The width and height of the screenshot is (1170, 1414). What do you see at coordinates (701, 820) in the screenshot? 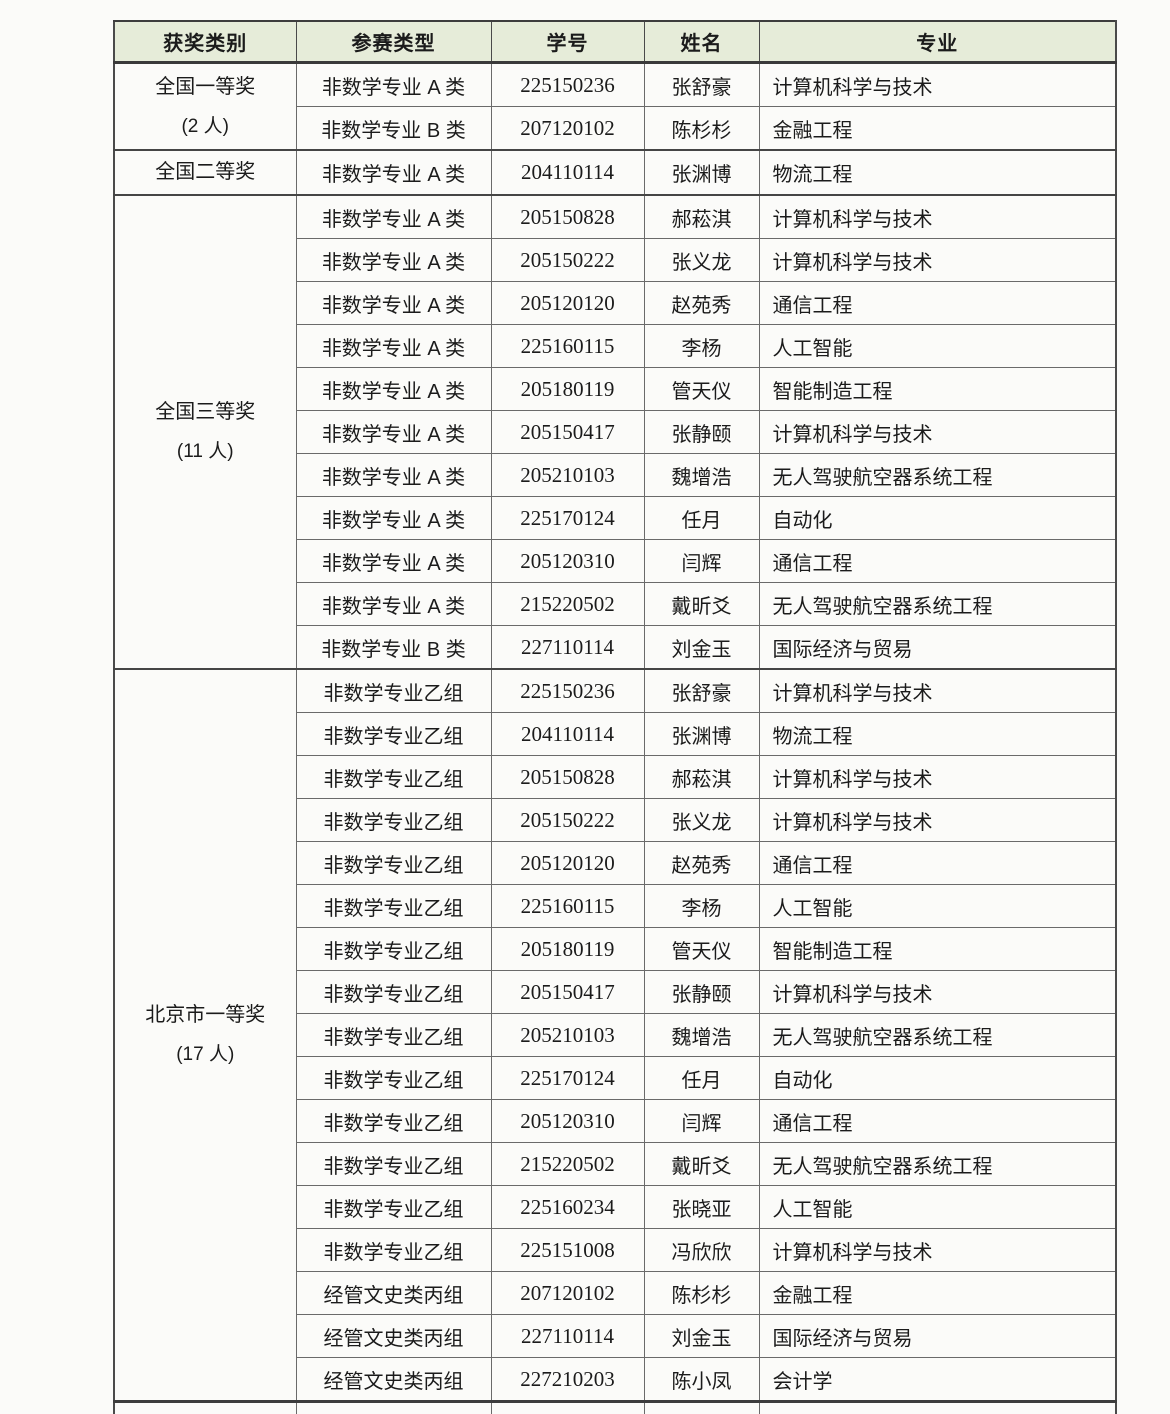
I see `student-name-cell: 张义龙` at bounding box center [701, 820].